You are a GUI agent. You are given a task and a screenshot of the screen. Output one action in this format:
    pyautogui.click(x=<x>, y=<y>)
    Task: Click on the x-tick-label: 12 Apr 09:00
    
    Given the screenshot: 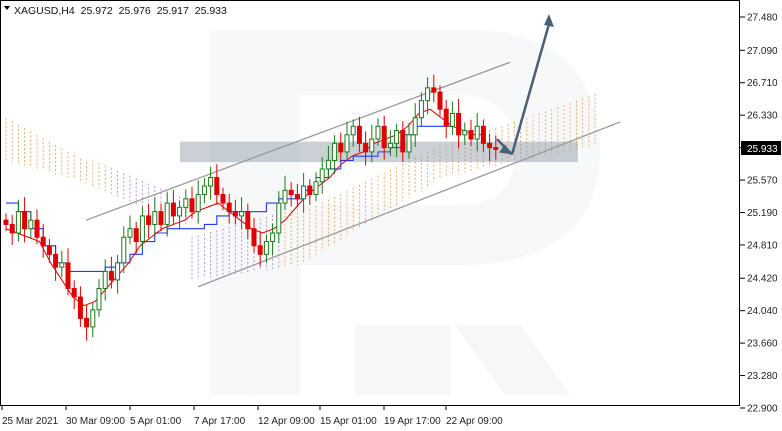 What is the action you would take?
    pyautogui.click(x=286, y=421)
    